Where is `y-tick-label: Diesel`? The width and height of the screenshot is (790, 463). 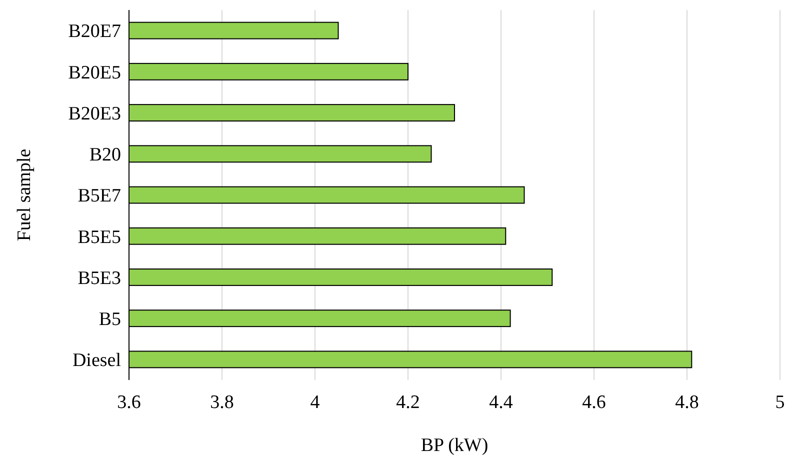 y-tick-label: Diesel is located at coordinates (96, 361).